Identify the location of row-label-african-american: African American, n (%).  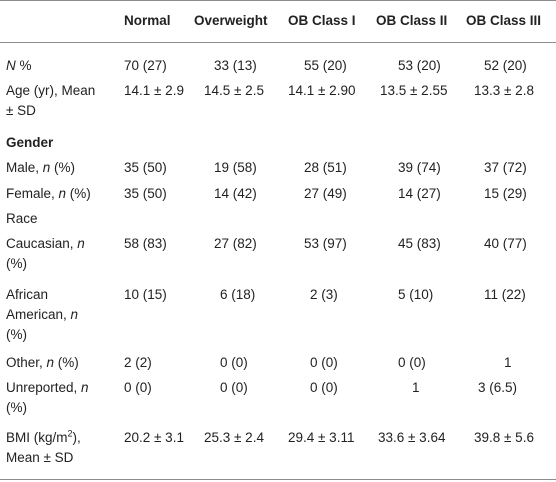
(42, 314).